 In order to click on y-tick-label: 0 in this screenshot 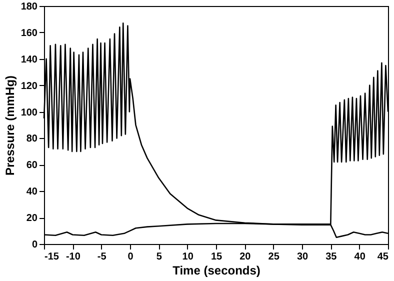, I will do `click(35, 245)`.